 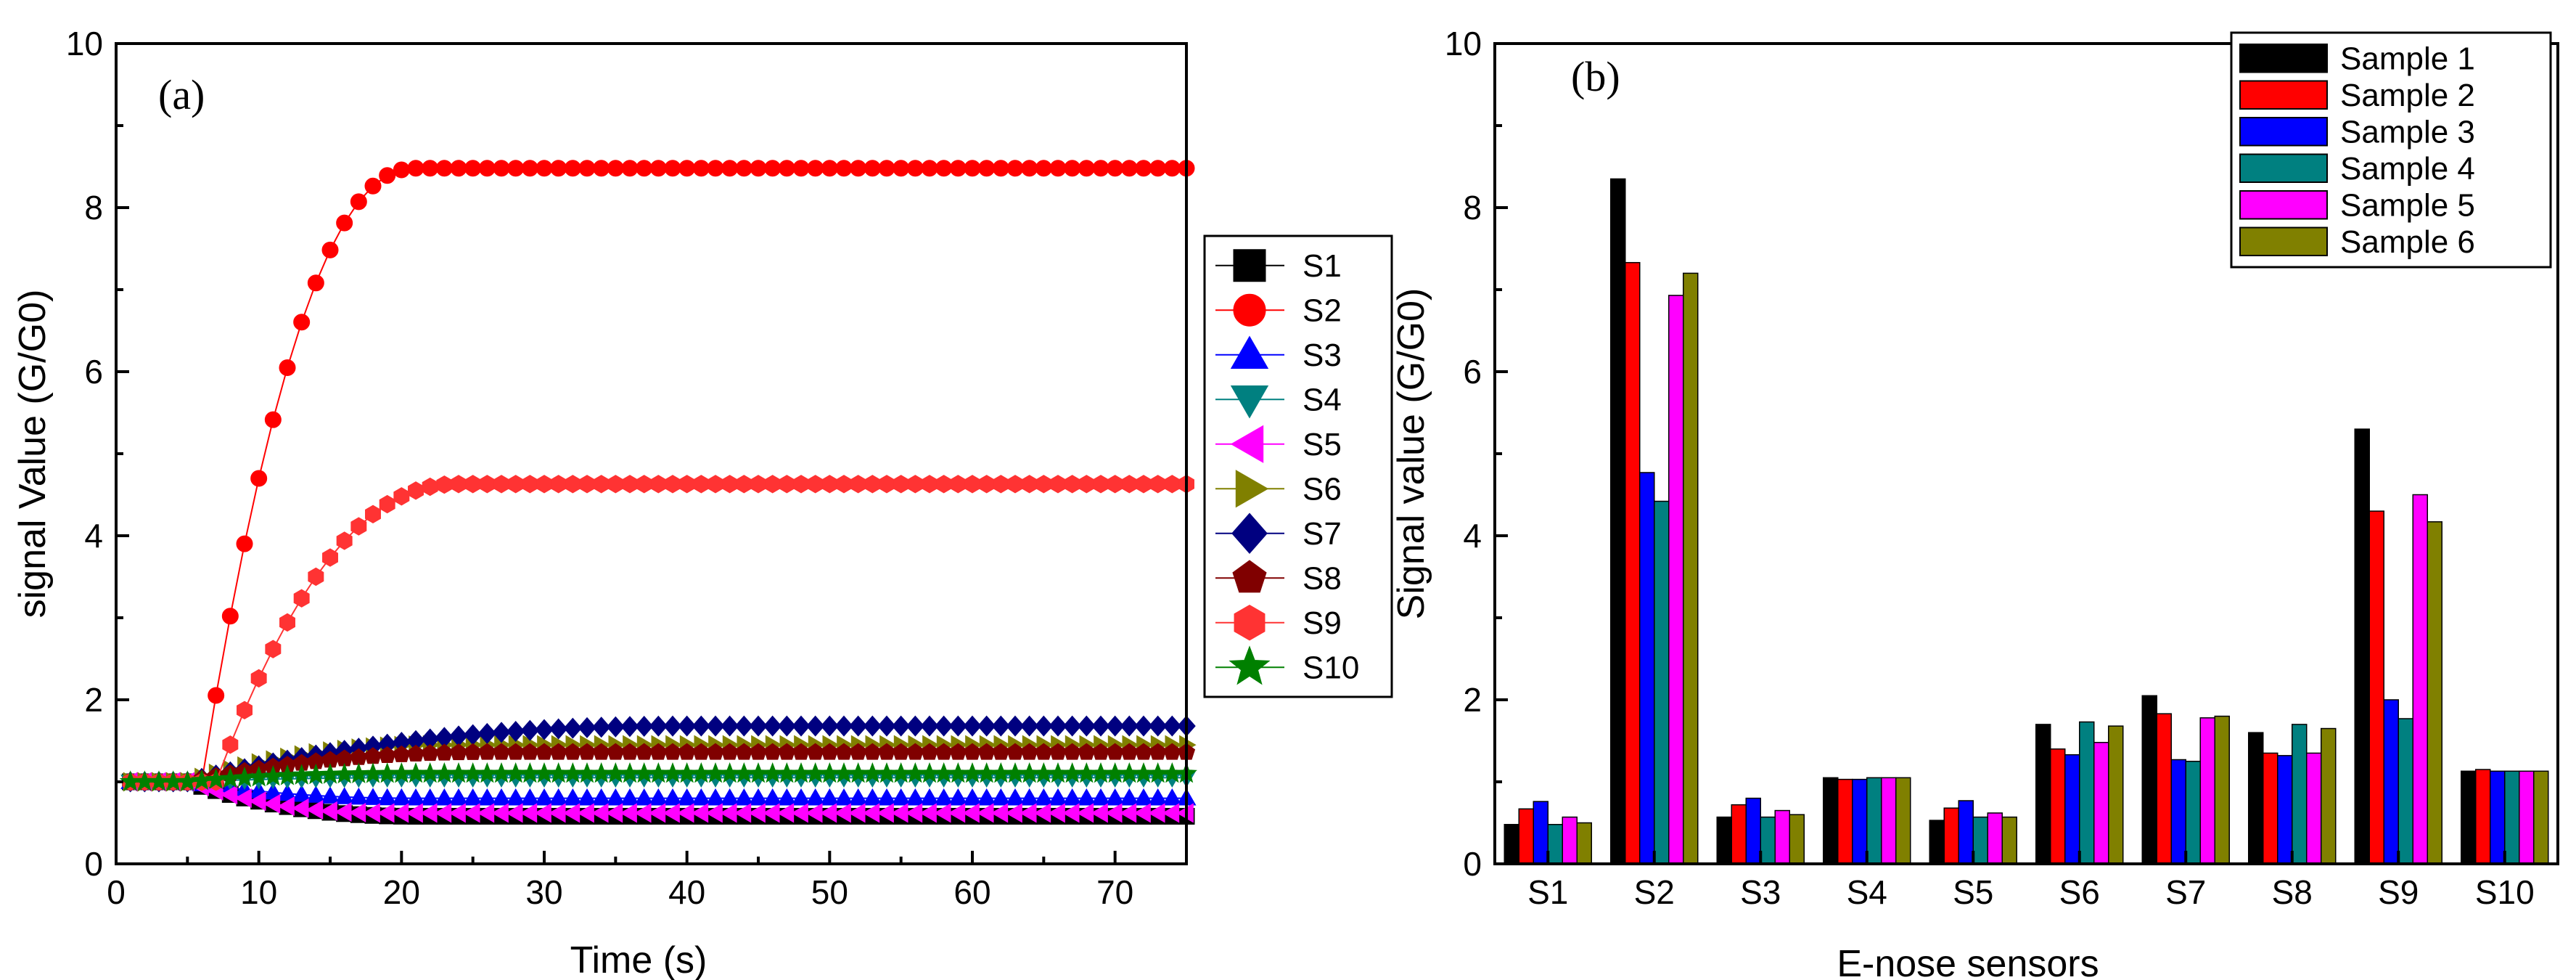 I want to click on panel-b-legend-item: Sample 3, so click(x=2357, y=132).